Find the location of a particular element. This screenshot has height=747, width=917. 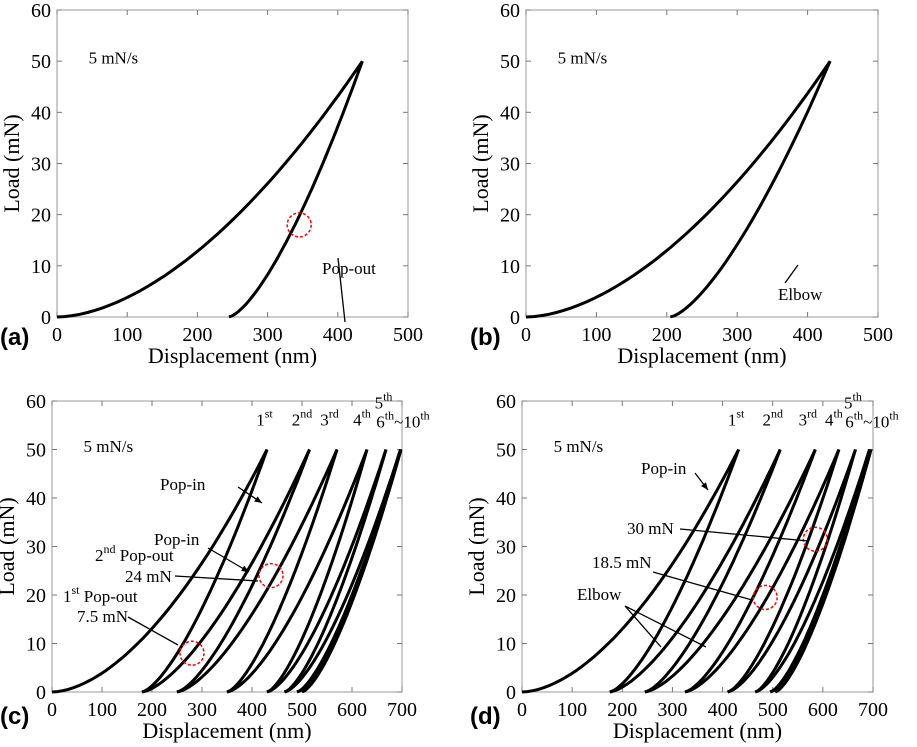

annotation-label: 1st​ Pop-out is located at coordinates (100, 594).